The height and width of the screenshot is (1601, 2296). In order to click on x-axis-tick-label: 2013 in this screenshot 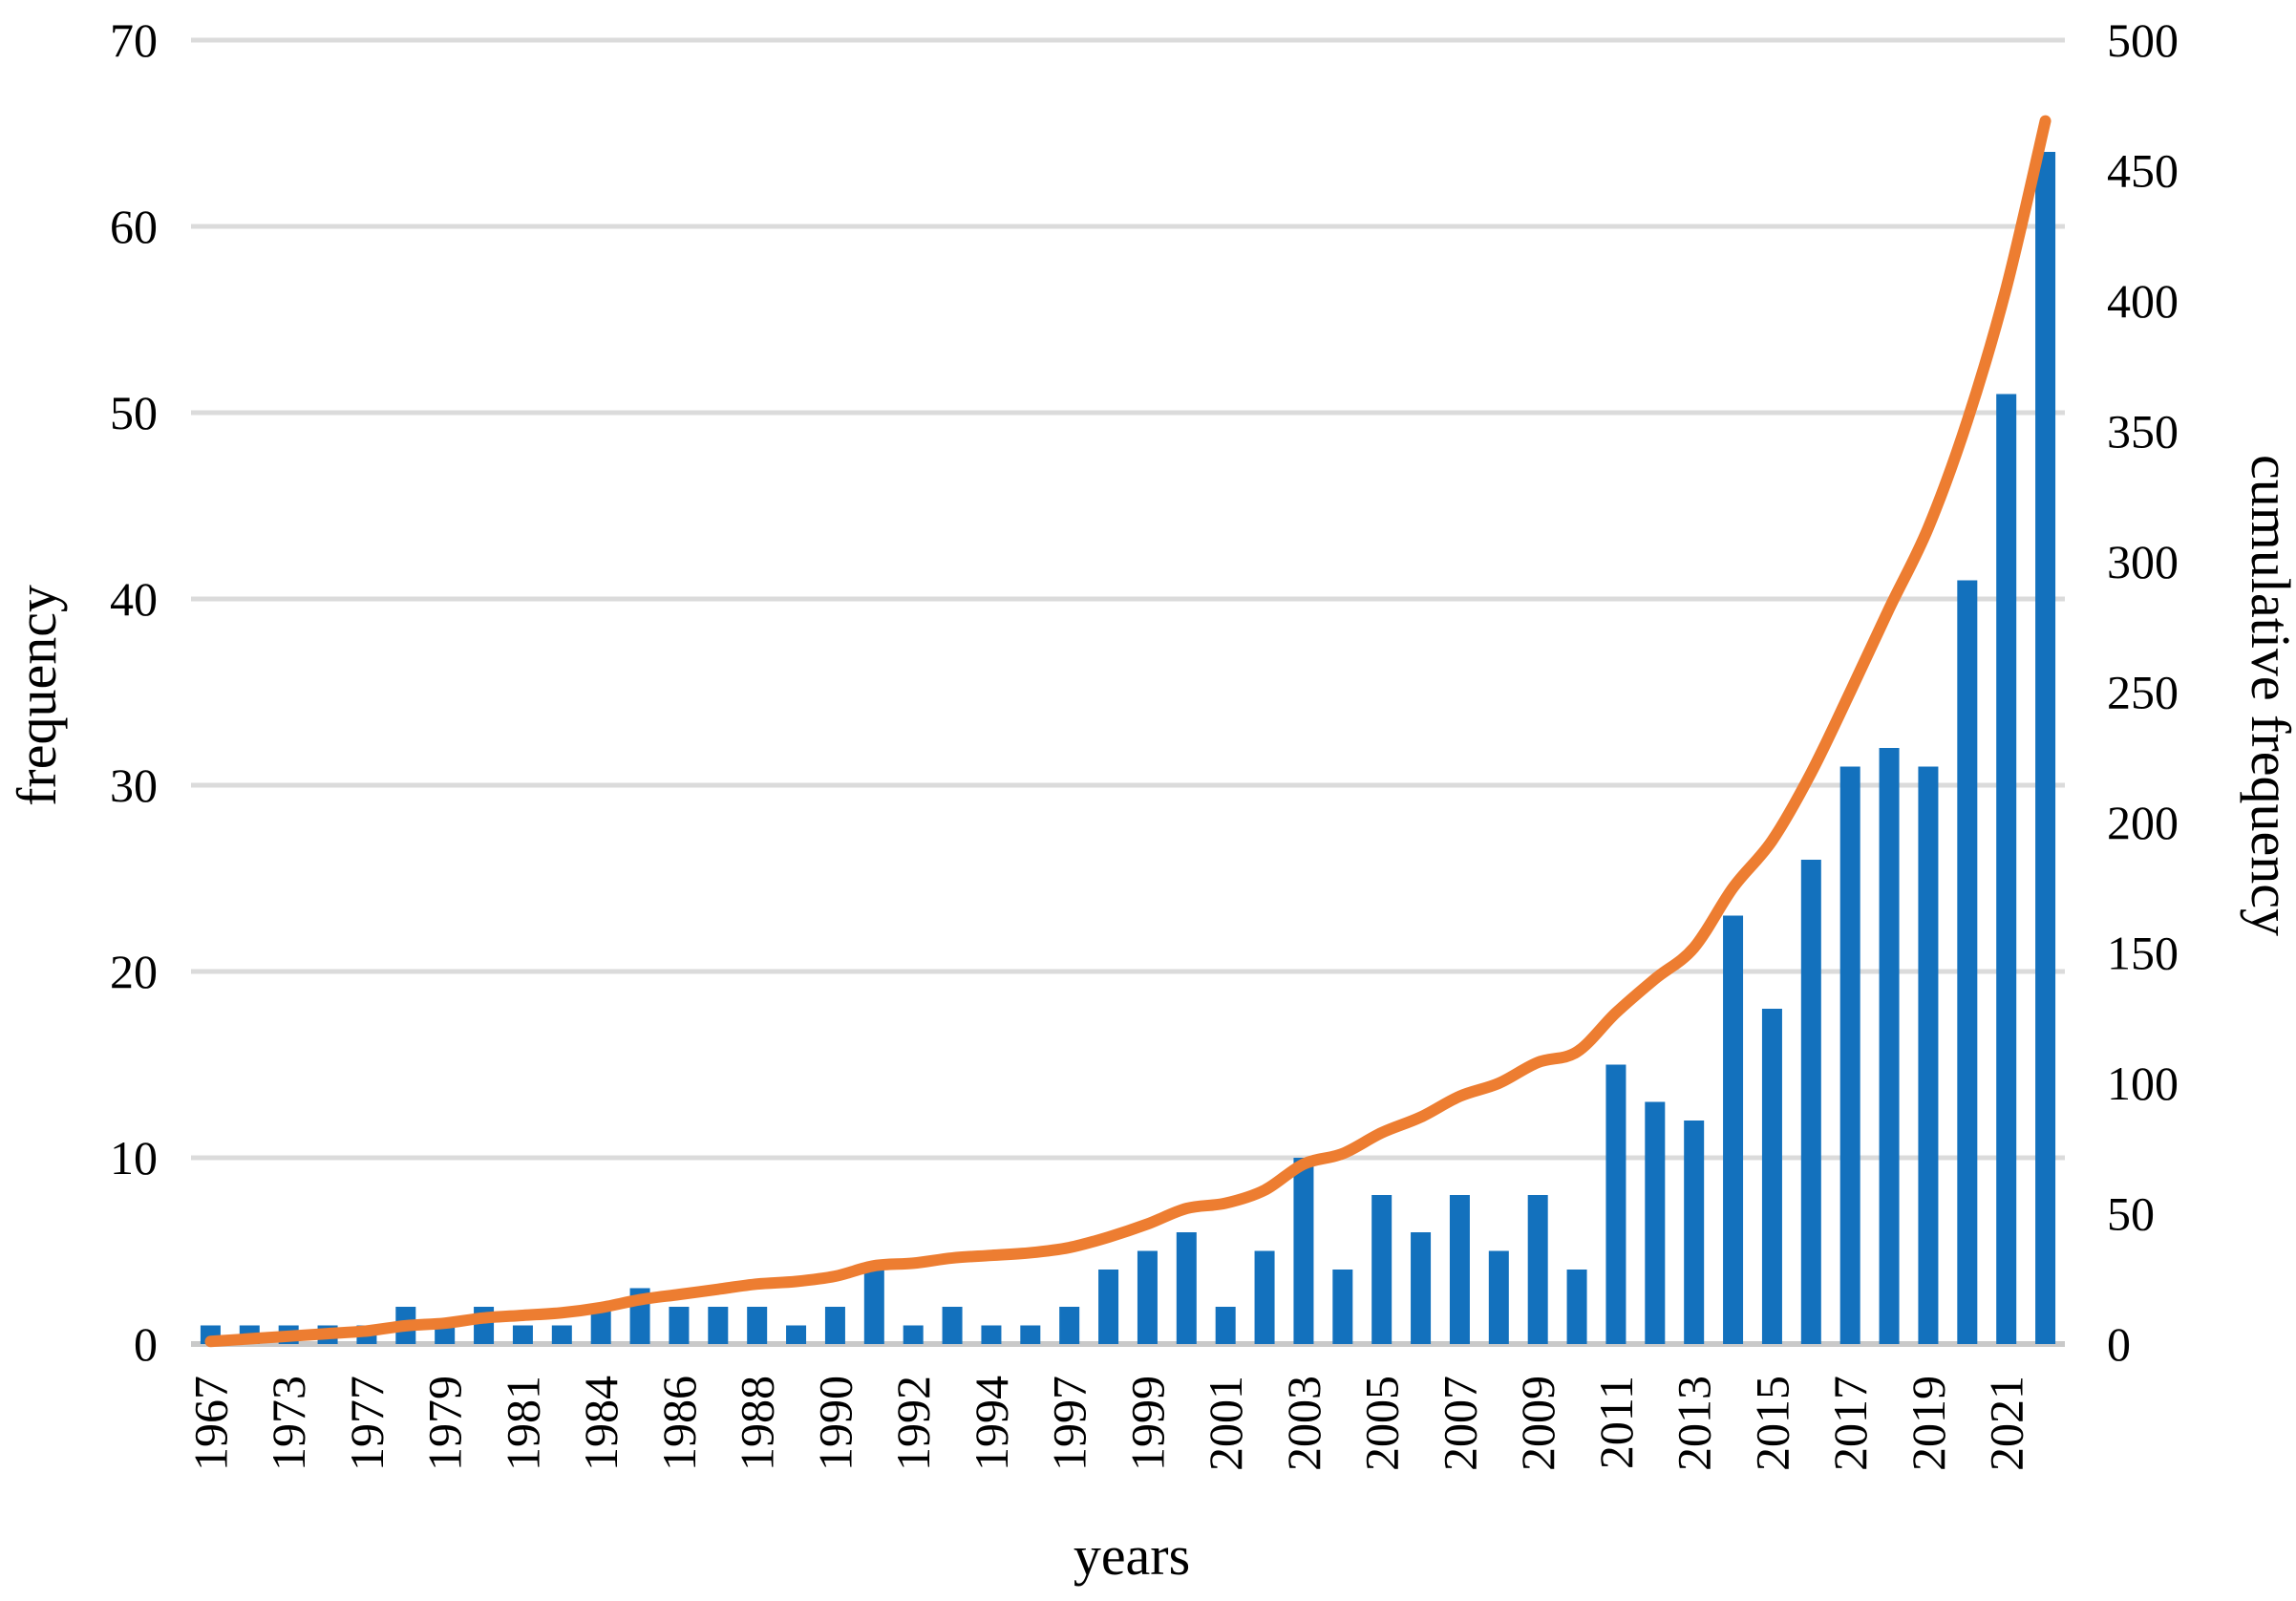, I will do `click(1694, 1424)`.